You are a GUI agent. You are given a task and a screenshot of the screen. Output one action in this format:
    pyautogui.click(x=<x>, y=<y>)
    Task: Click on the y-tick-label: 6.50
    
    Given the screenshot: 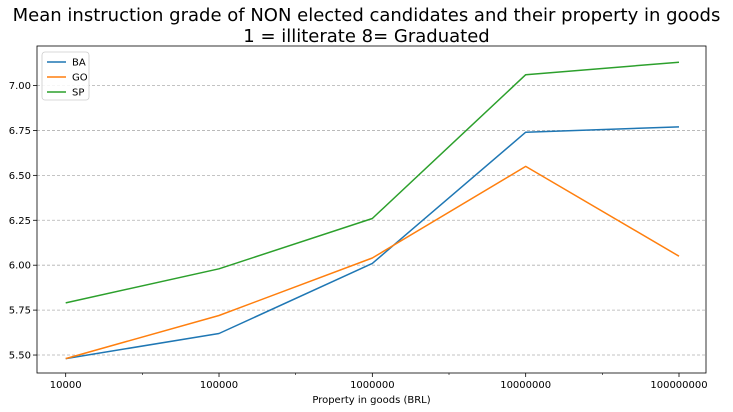 What is the action you would take?
    pyautogui.click(x=20, y=176)
    